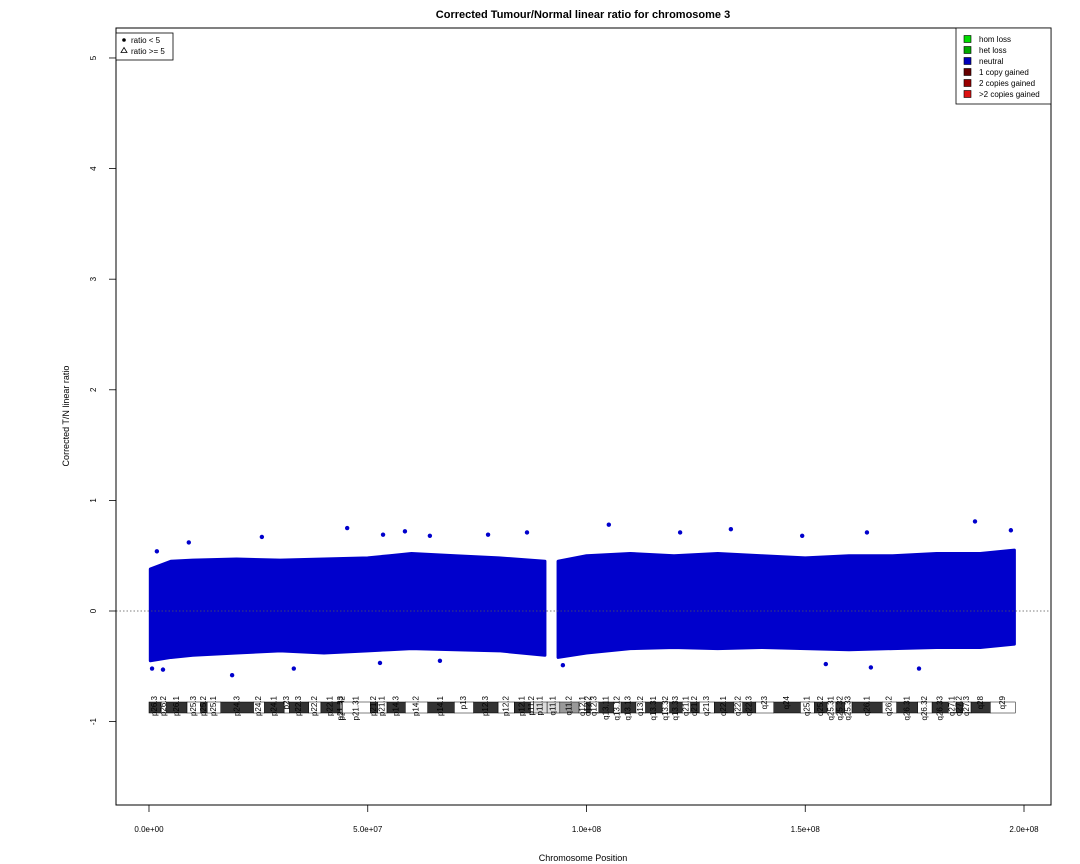  I want to click on shape-legend: ratio < 5 ratio >= 5, so click(144, 46).